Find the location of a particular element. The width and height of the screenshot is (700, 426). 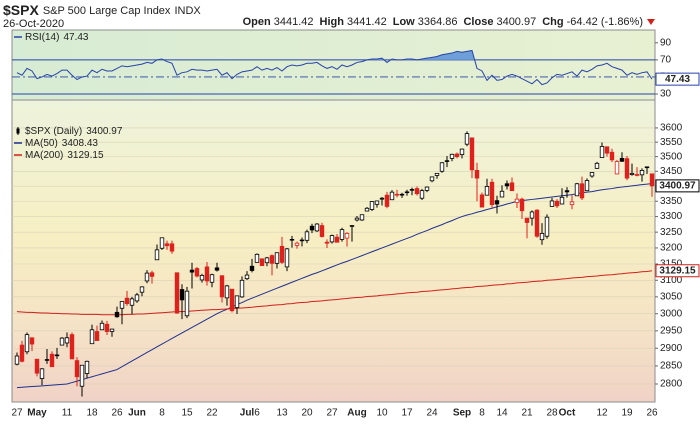

value-box-label: 47.43 is located at coordinates (677, 79).